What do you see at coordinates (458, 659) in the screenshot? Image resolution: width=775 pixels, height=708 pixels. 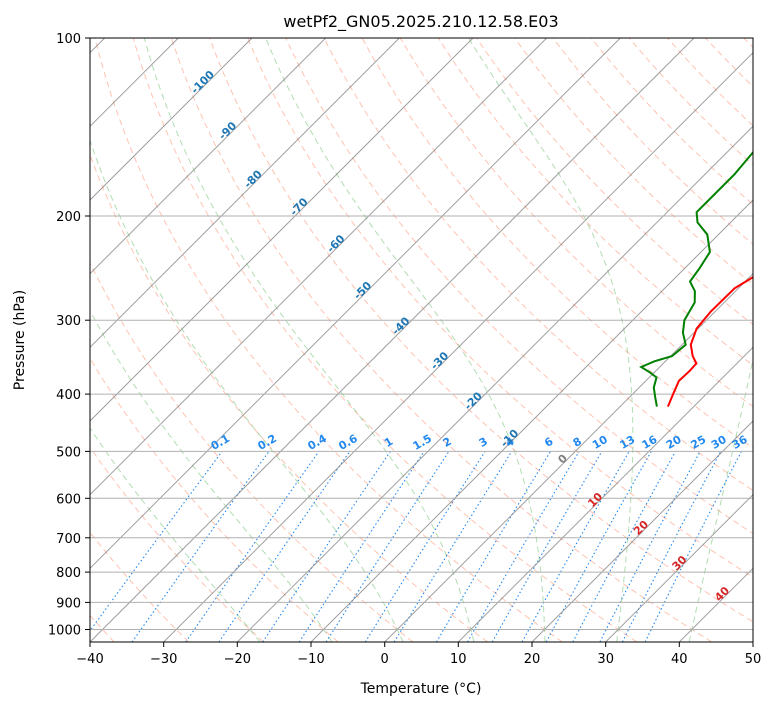 I see `x-tick-label: 10` at bounding box center [458, 659].